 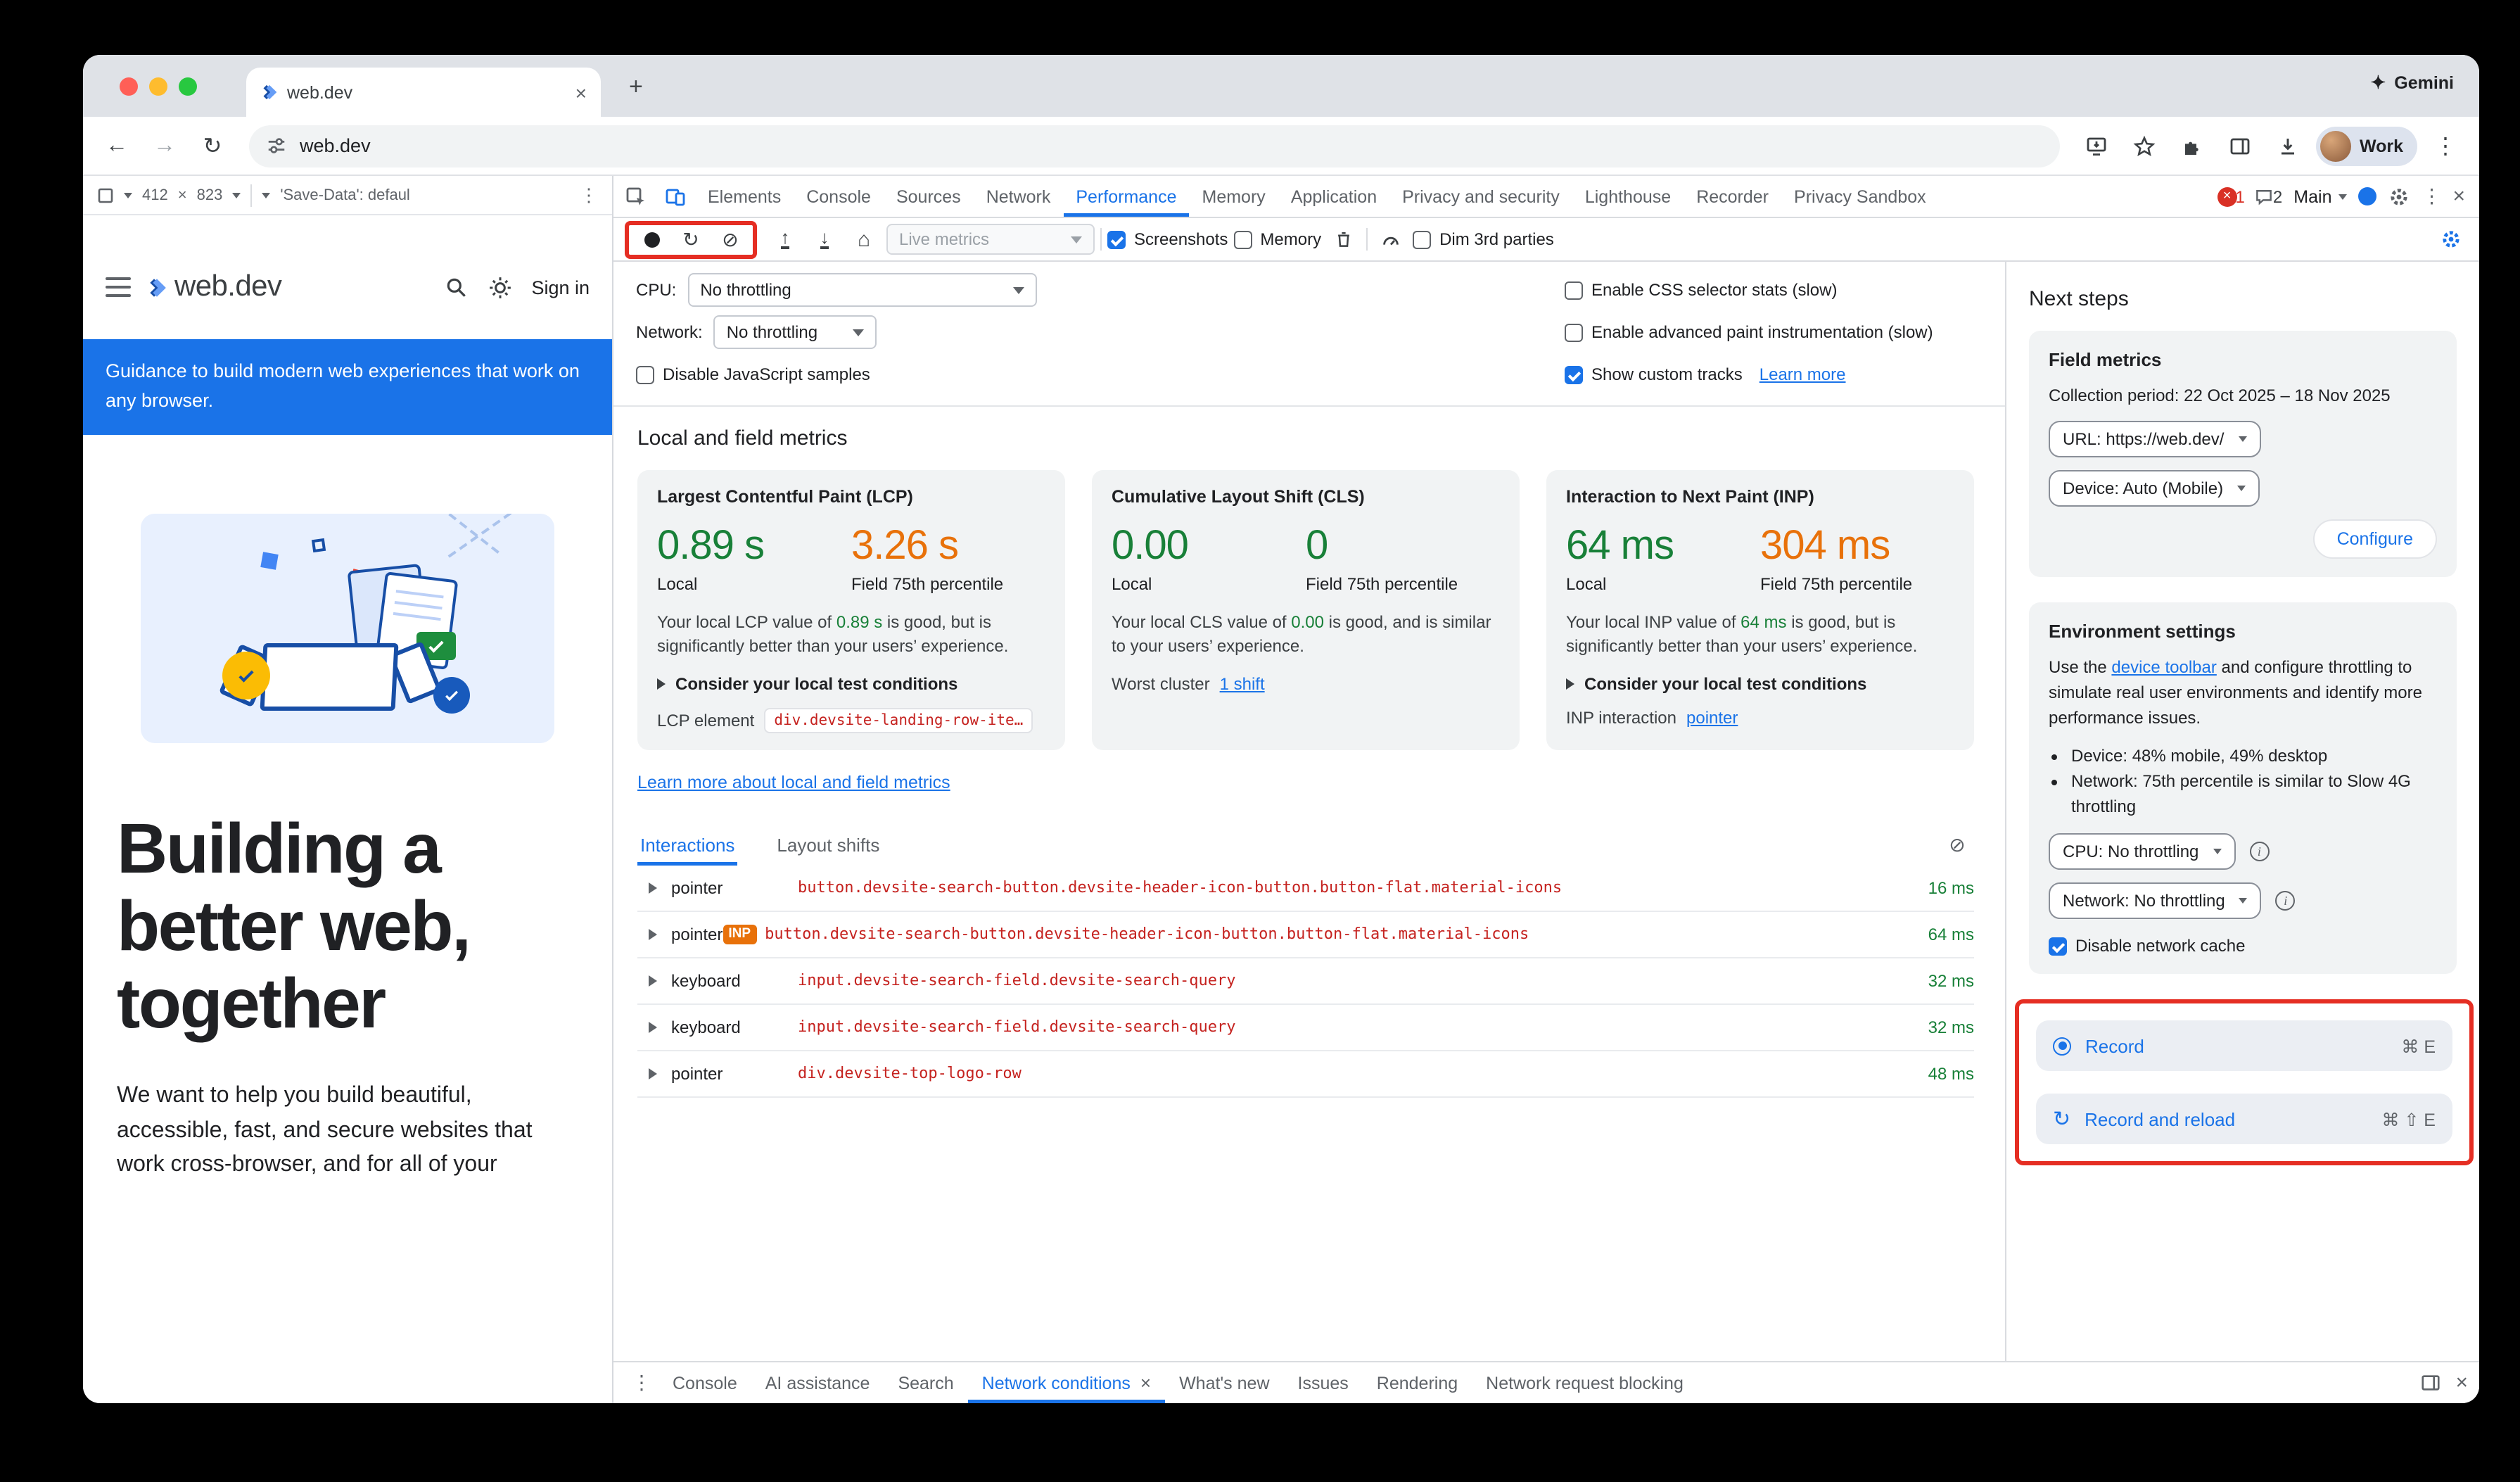 I want to click on panel-settings-gear-icon, so click(x=2451, y=239).